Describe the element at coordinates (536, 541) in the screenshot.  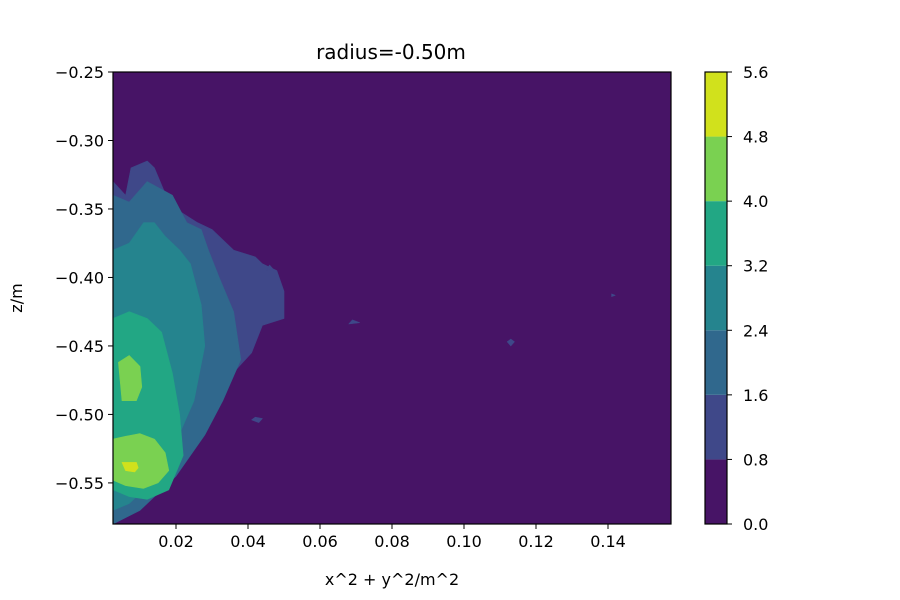
I see `x-tick-label: 0.12` at that location.